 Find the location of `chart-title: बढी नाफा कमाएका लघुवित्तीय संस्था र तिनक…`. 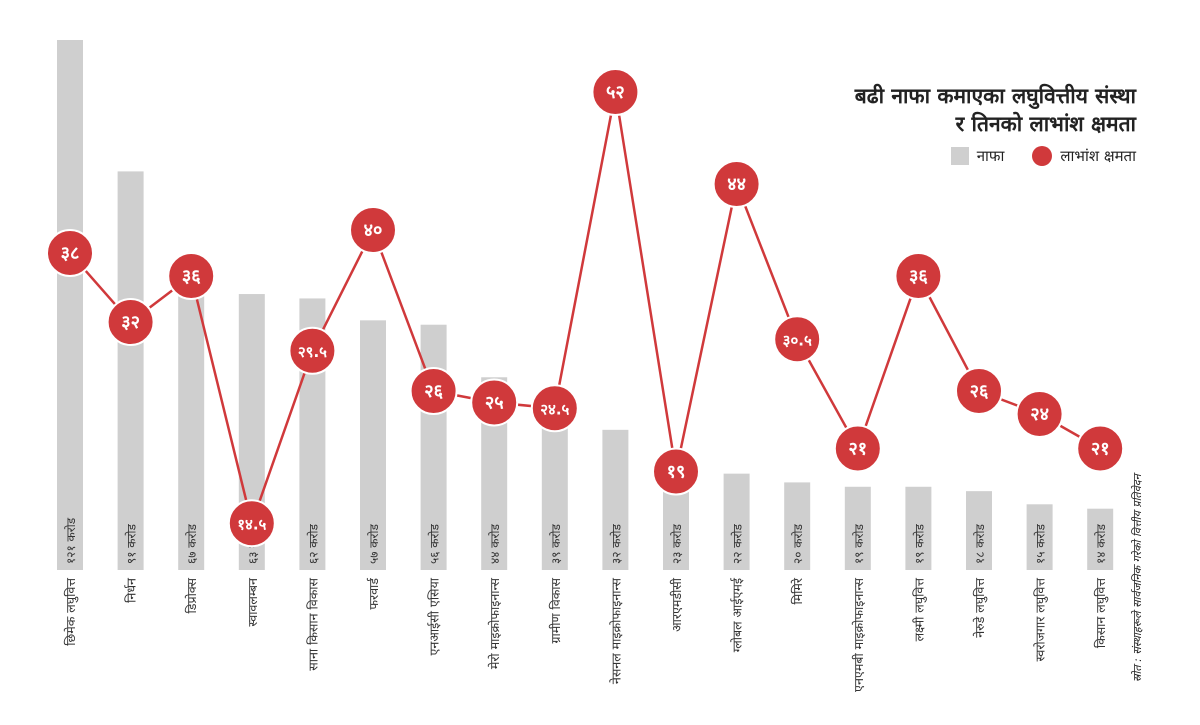

chart-title: बढी नाफा कमाएका लघुवित्तीय संस्था र तिनक… is located at coordinates (995, 110).